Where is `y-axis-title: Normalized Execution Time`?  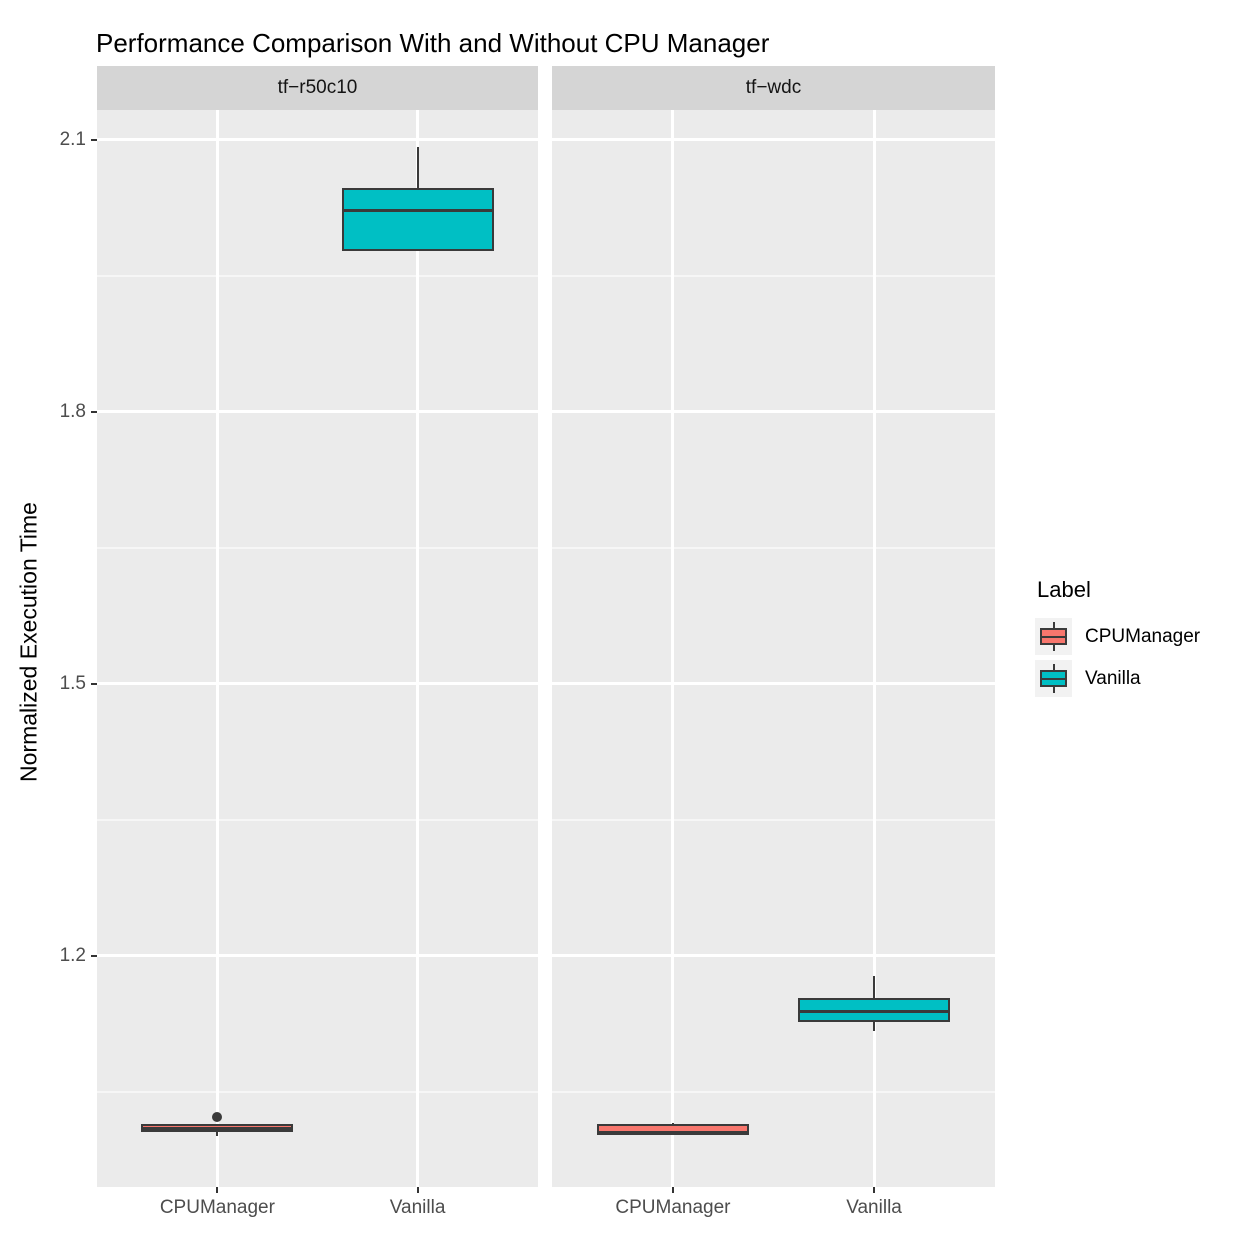 y-axis-title: Normalized Execution Time is located at coordinates (28, 642).